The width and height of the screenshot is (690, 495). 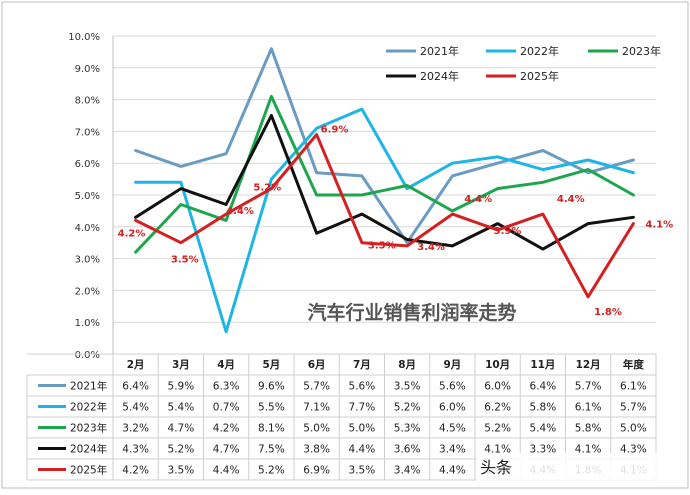 What do you see at coordinates (87, 69) in the screenshot?
I see `y-tick-label: 9.0%` at bounding box center [87, 69].